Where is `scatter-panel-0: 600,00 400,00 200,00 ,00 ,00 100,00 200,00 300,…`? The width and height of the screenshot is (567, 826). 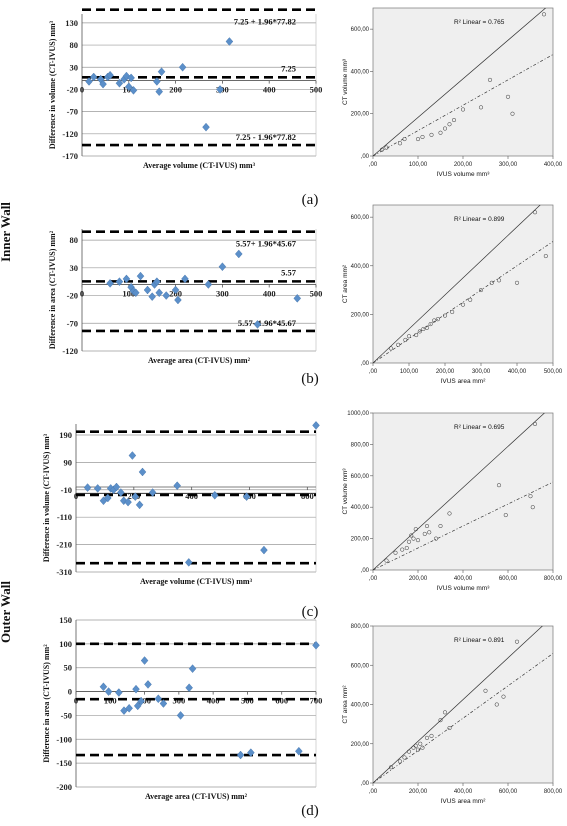 scatter-panel-0: 600,00 400,00 200,00 ,00 ,00 100,00 200,00 300,… is located at coordinates (452, 92).